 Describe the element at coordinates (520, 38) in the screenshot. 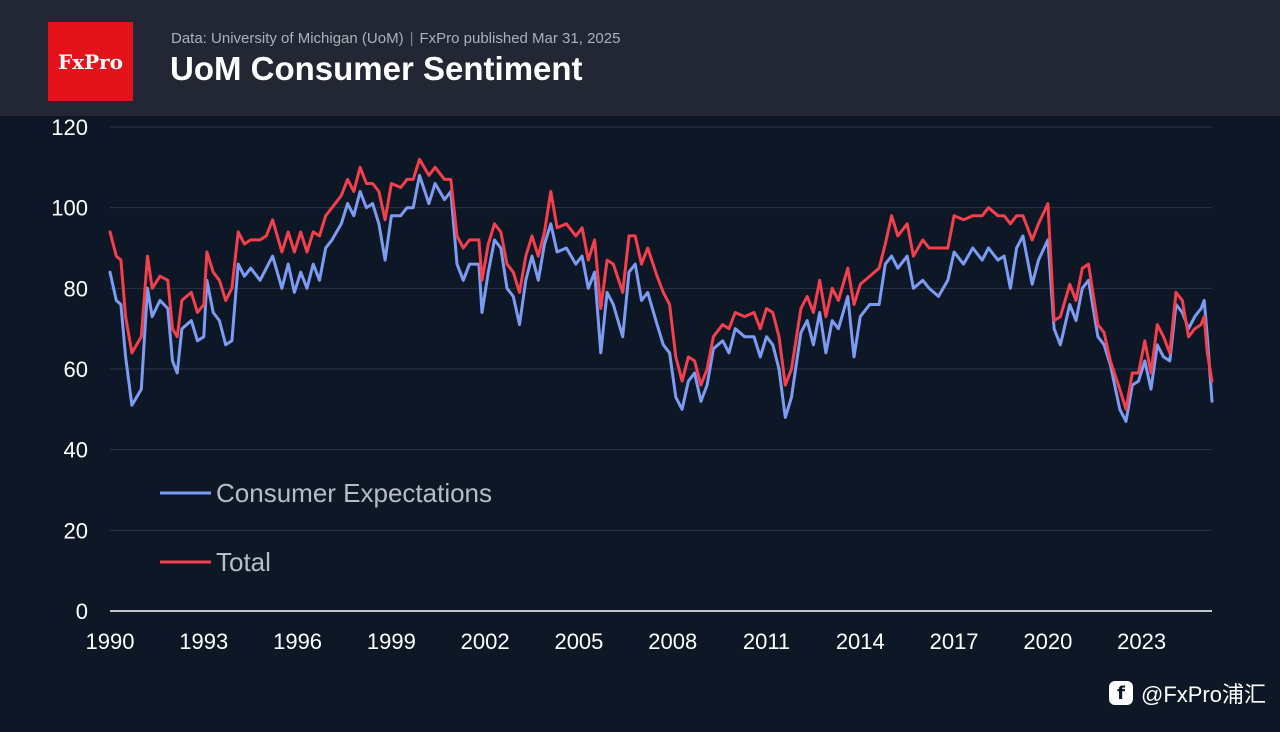

I see `published-text: FxPro published Mar 31, 2025` at that location.